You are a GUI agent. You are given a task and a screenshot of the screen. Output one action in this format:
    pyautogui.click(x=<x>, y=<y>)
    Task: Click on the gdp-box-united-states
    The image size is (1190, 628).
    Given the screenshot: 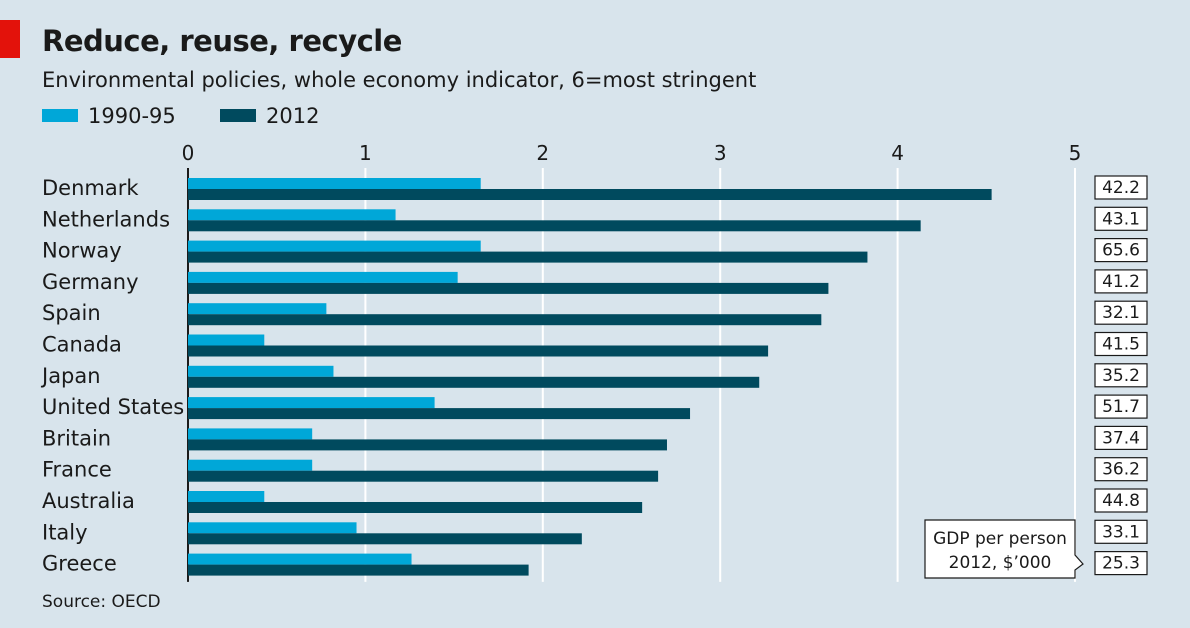 What is the action you would take?
    pyautogui.click(x=1121, y=406)
    